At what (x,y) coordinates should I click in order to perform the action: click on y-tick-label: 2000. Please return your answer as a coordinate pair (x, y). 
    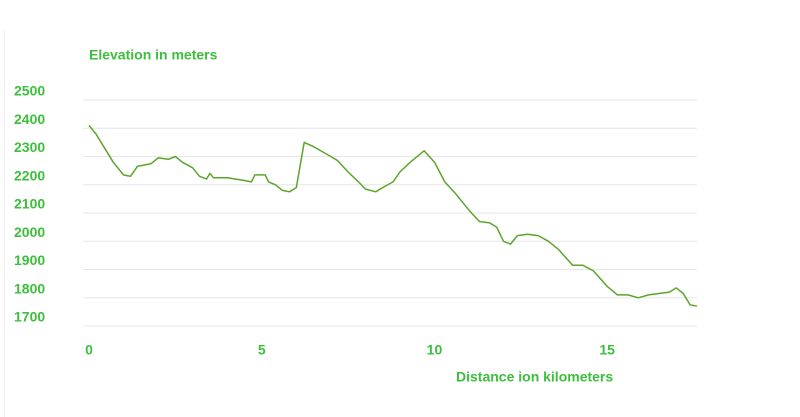
    Looking at the image, I should click on (29, 232).